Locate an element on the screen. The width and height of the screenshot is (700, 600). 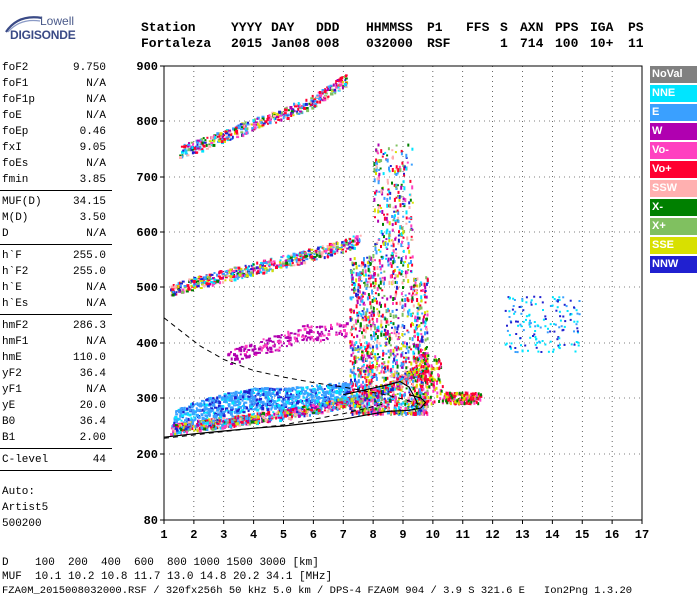
x-tick-label: 8 is located at coordinates (373, 535).